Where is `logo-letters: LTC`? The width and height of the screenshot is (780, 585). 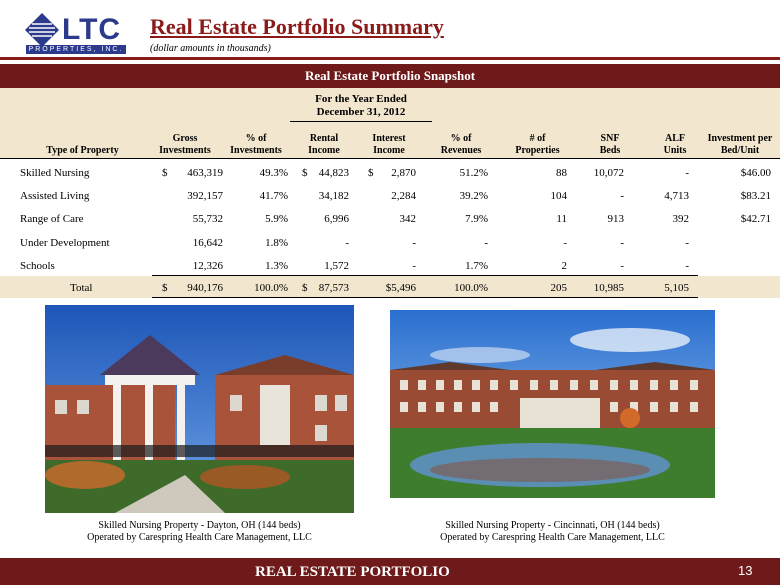 logo-letters: LTC is located at coordinates (92, 29).